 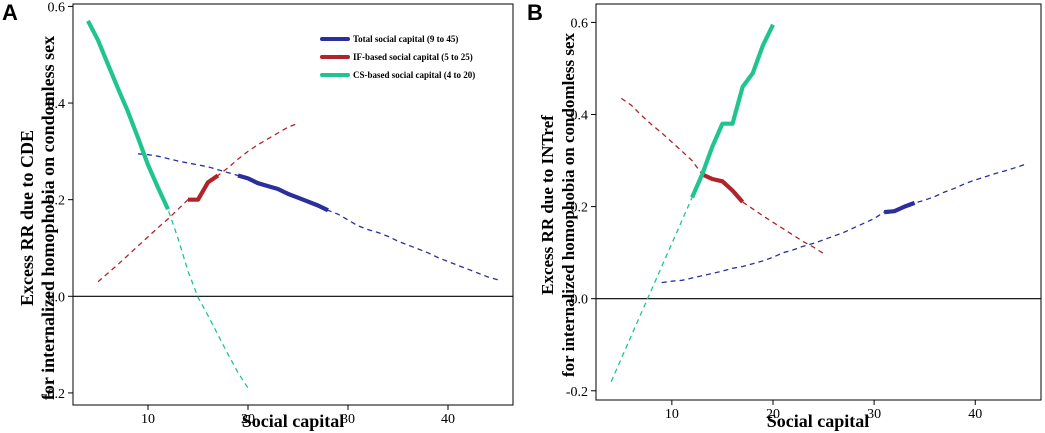 What do you see at coordinates (10, 12) in the screenshot?
I see `panel-letter-a: A` at bounding box center [10, 12].